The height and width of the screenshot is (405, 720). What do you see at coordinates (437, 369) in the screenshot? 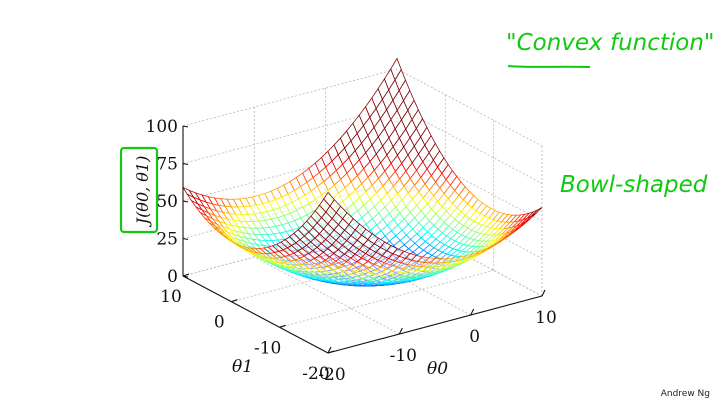
I see `x-axis-label: θ0` at bounding box center [437, 369].